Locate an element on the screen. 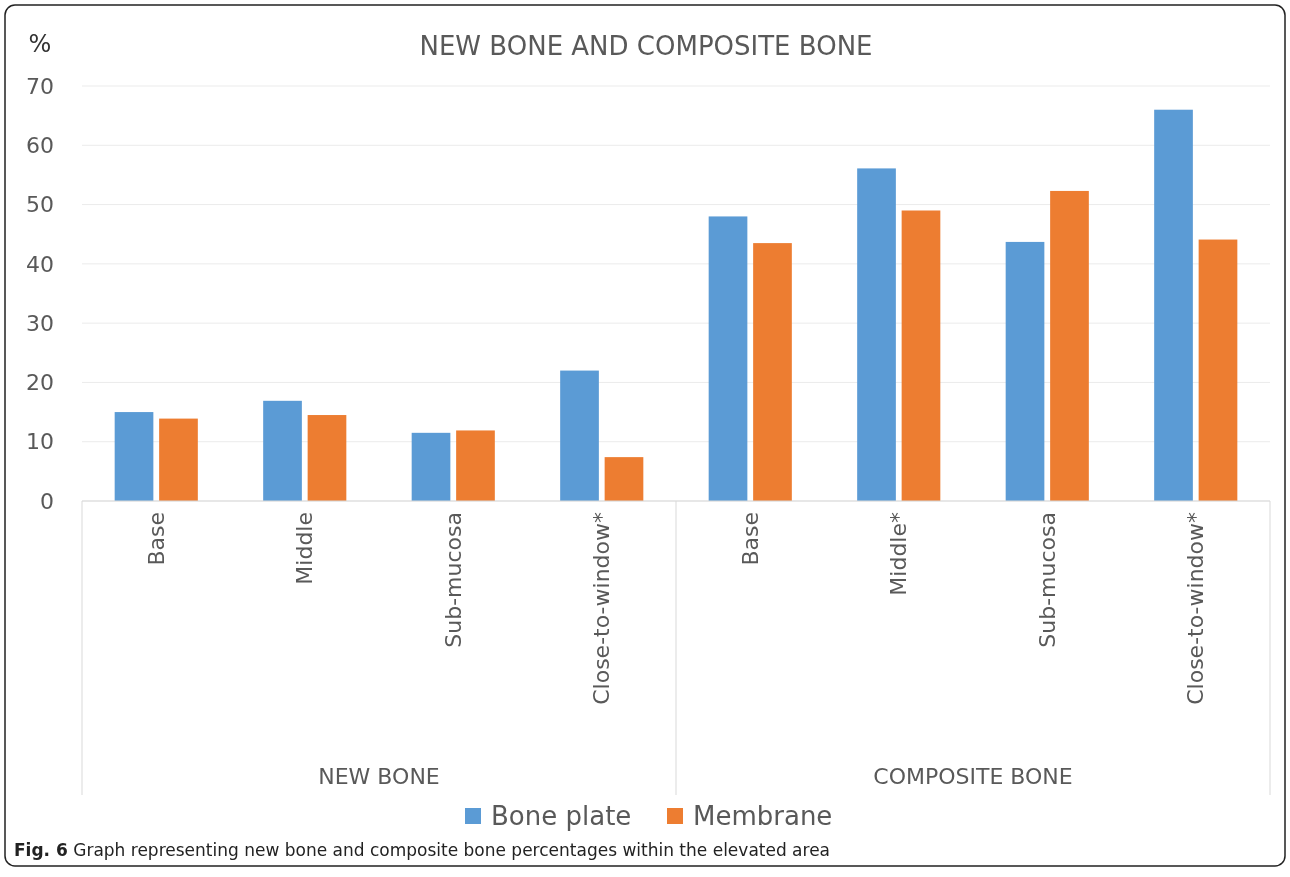  y-tick-label: 40 is located at coordinates (40, 264).